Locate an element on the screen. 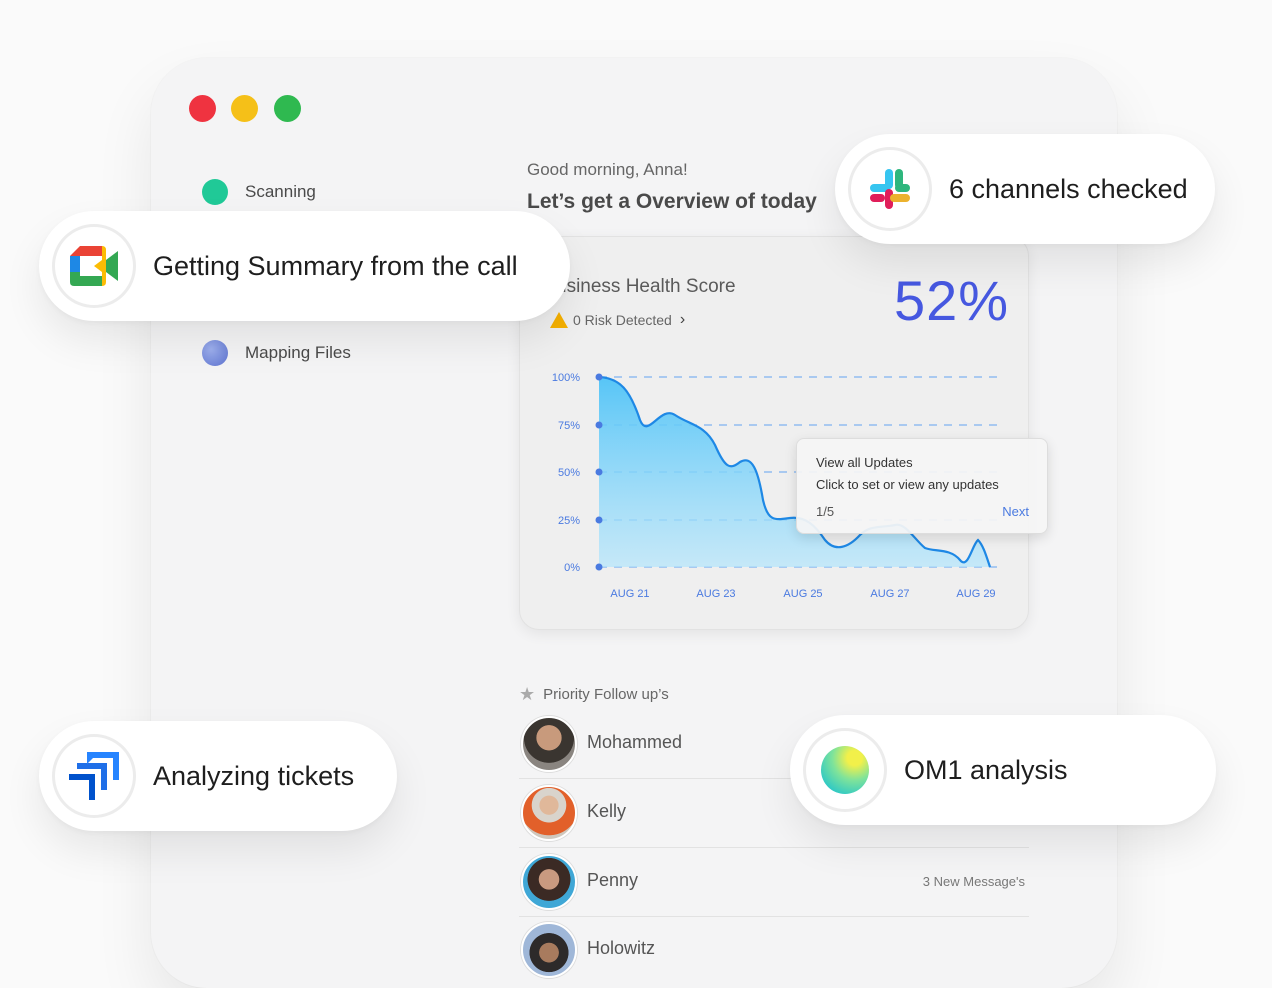  health-score-title: usiness Health Score is located at coordinates (646, 286).